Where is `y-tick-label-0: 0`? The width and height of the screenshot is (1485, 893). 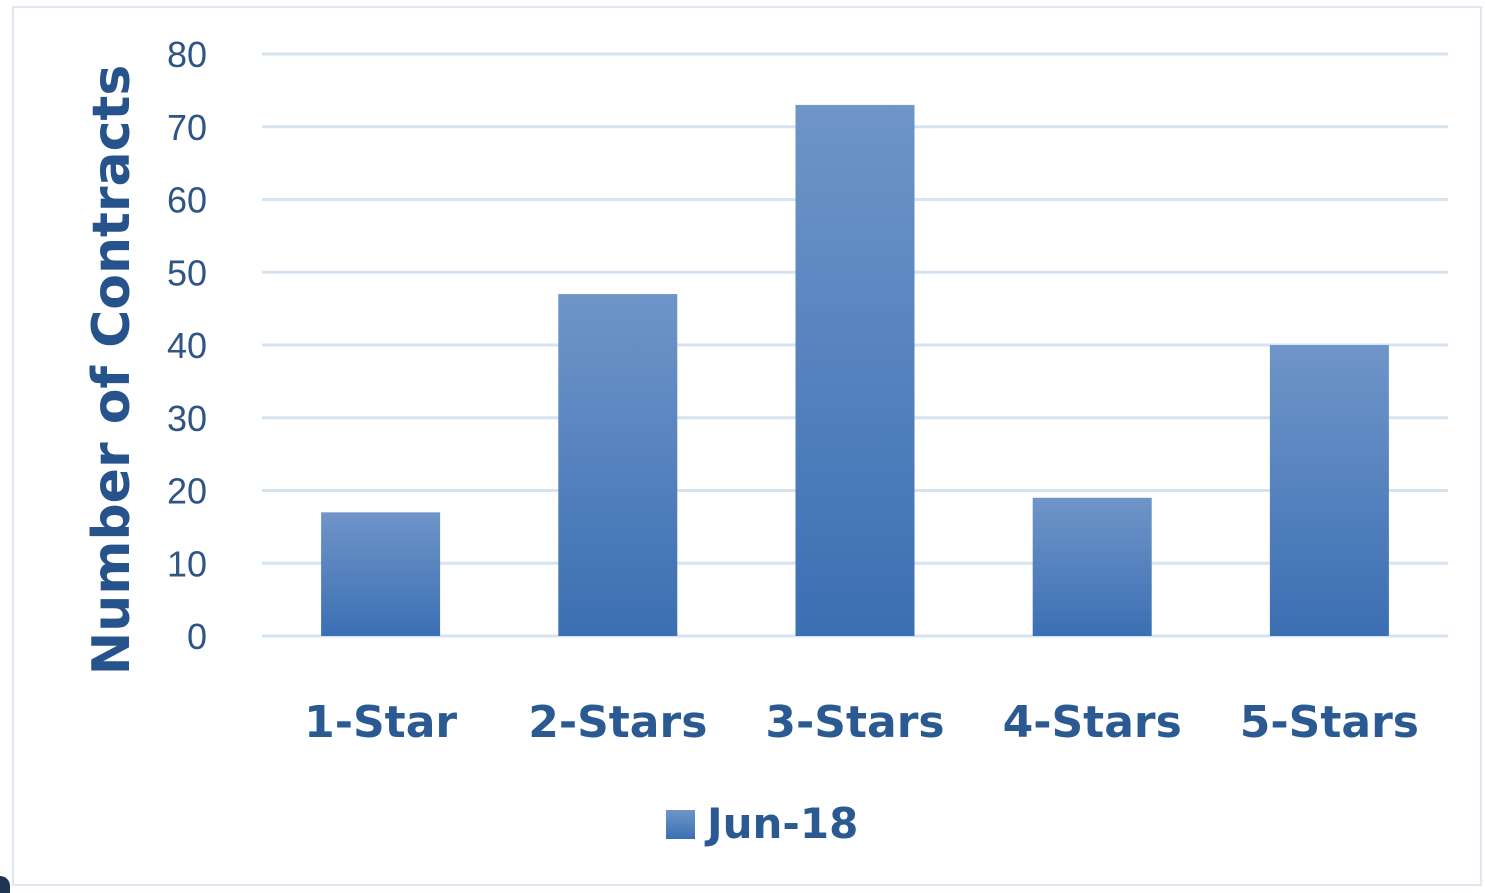 y-tick-label-0: 0 is located at coordinates (197, 636).